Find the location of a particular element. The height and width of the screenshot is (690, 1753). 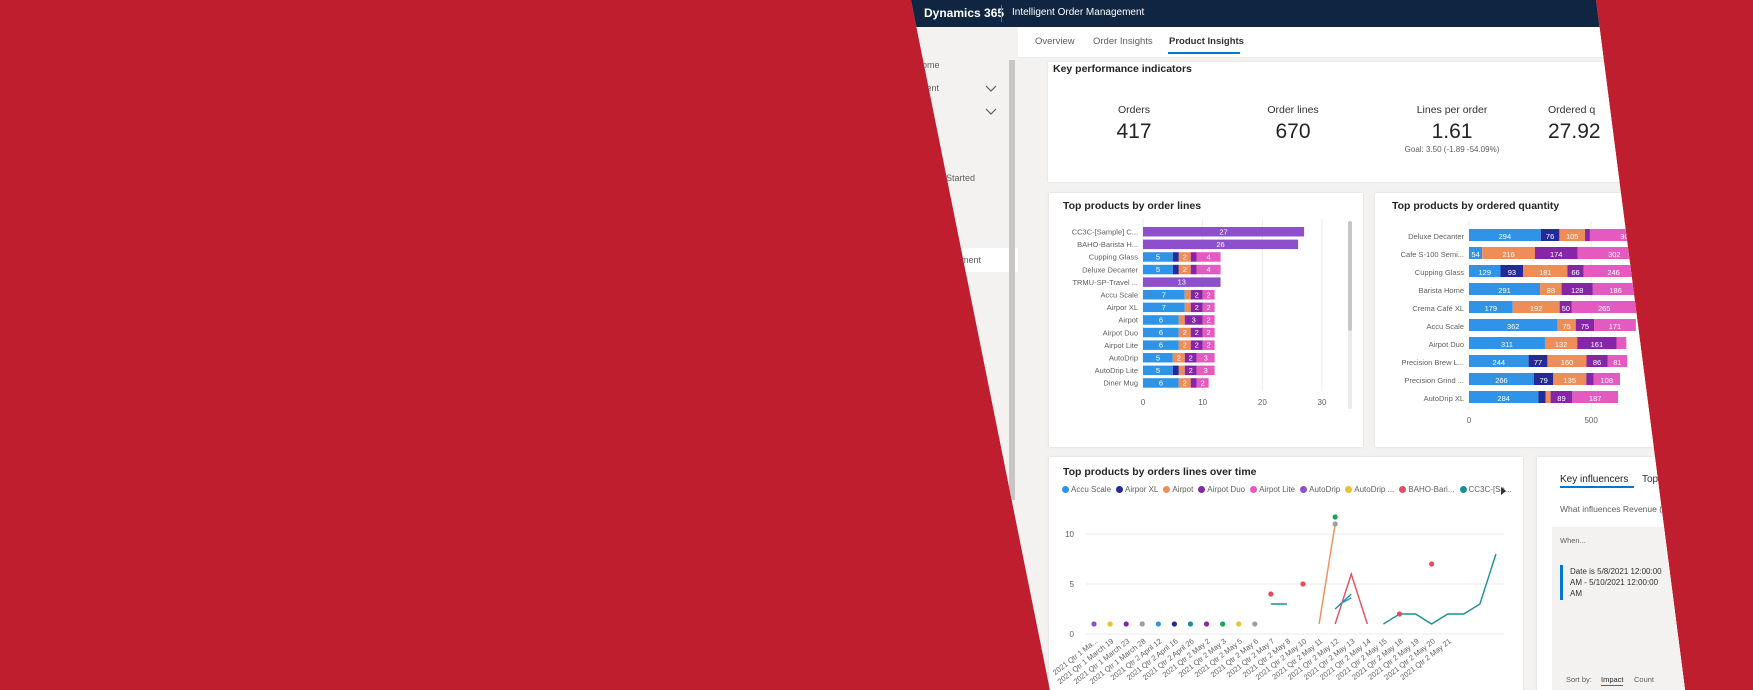

app-name: Intelligent Order Management is located at coordinates (1078, 12).